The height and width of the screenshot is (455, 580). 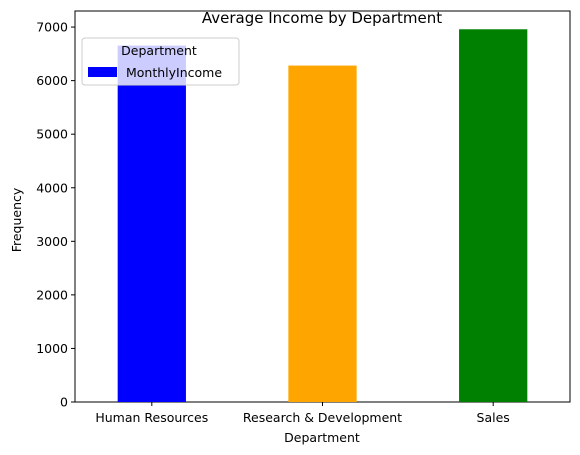 I want to click on x-tick-label: Human Resources, so click(x=151, y=417).